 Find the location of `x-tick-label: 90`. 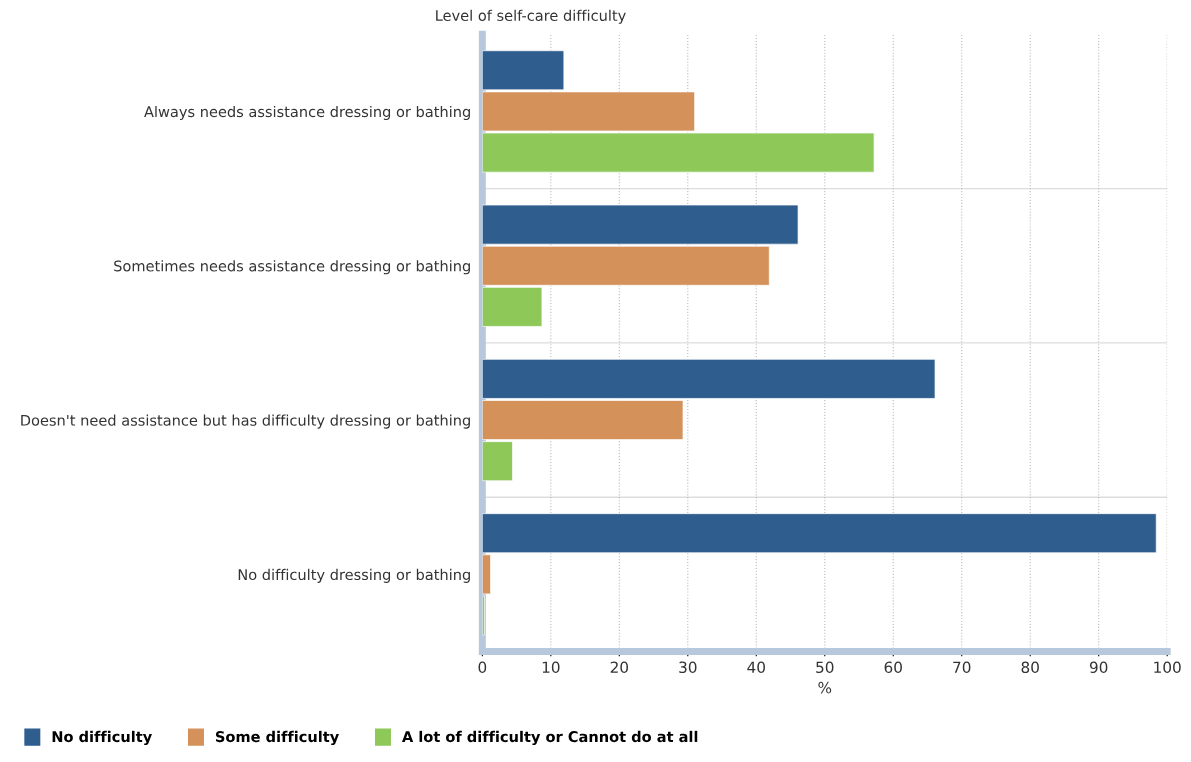

x-tick-label: 90 is located at coordinates (1098, 667).